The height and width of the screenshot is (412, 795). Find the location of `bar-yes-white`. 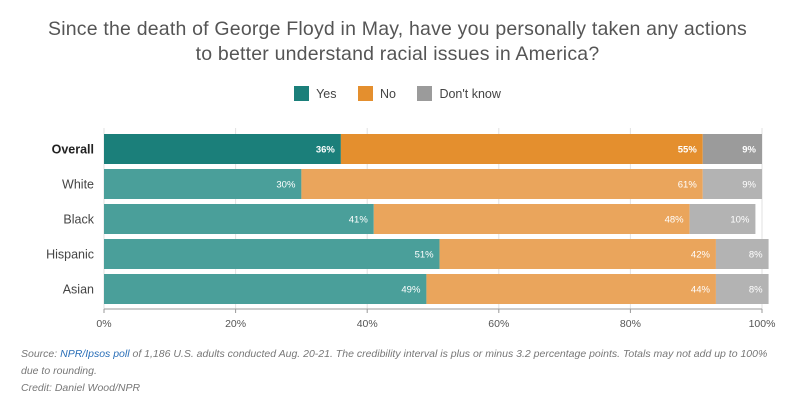

bar-yes-white is located at coordinates (203, 184).